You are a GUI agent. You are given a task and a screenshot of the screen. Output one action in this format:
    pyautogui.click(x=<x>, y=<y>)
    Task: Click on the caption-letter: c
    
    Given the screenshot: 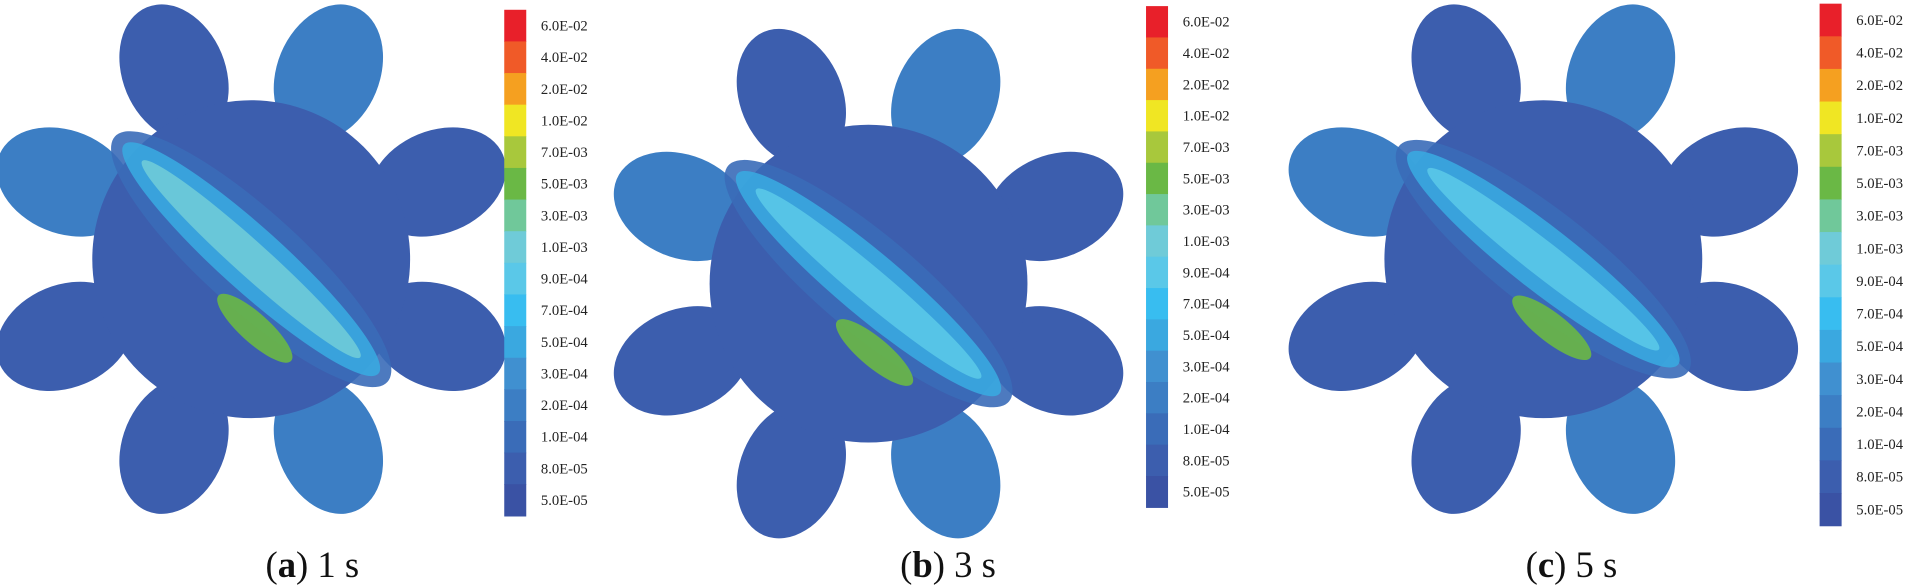 What is the action you would take?
    pyautogui.click(x=1546, y=564)
    